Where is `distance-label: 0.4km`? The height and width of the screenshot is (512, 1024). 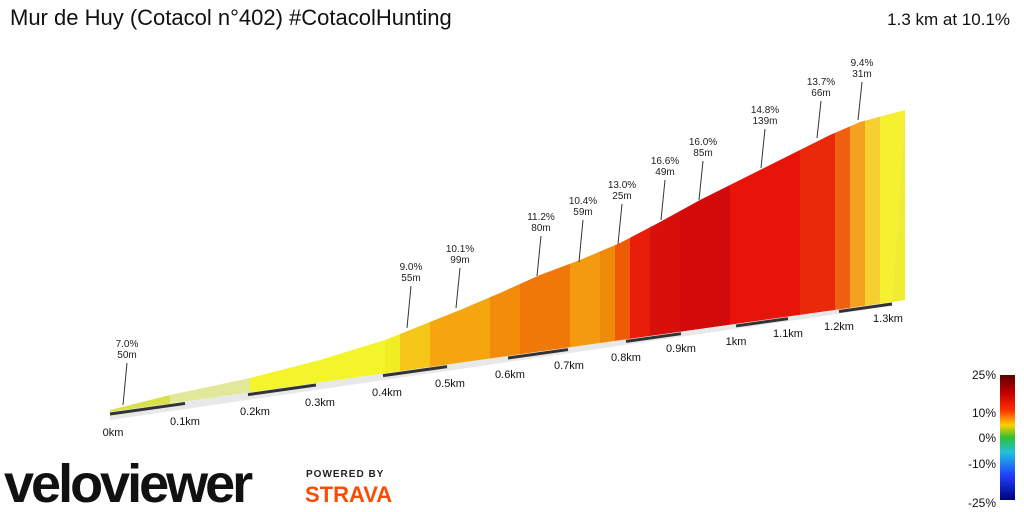
distance-label: 0.4km is located at coordinates (387, 393).